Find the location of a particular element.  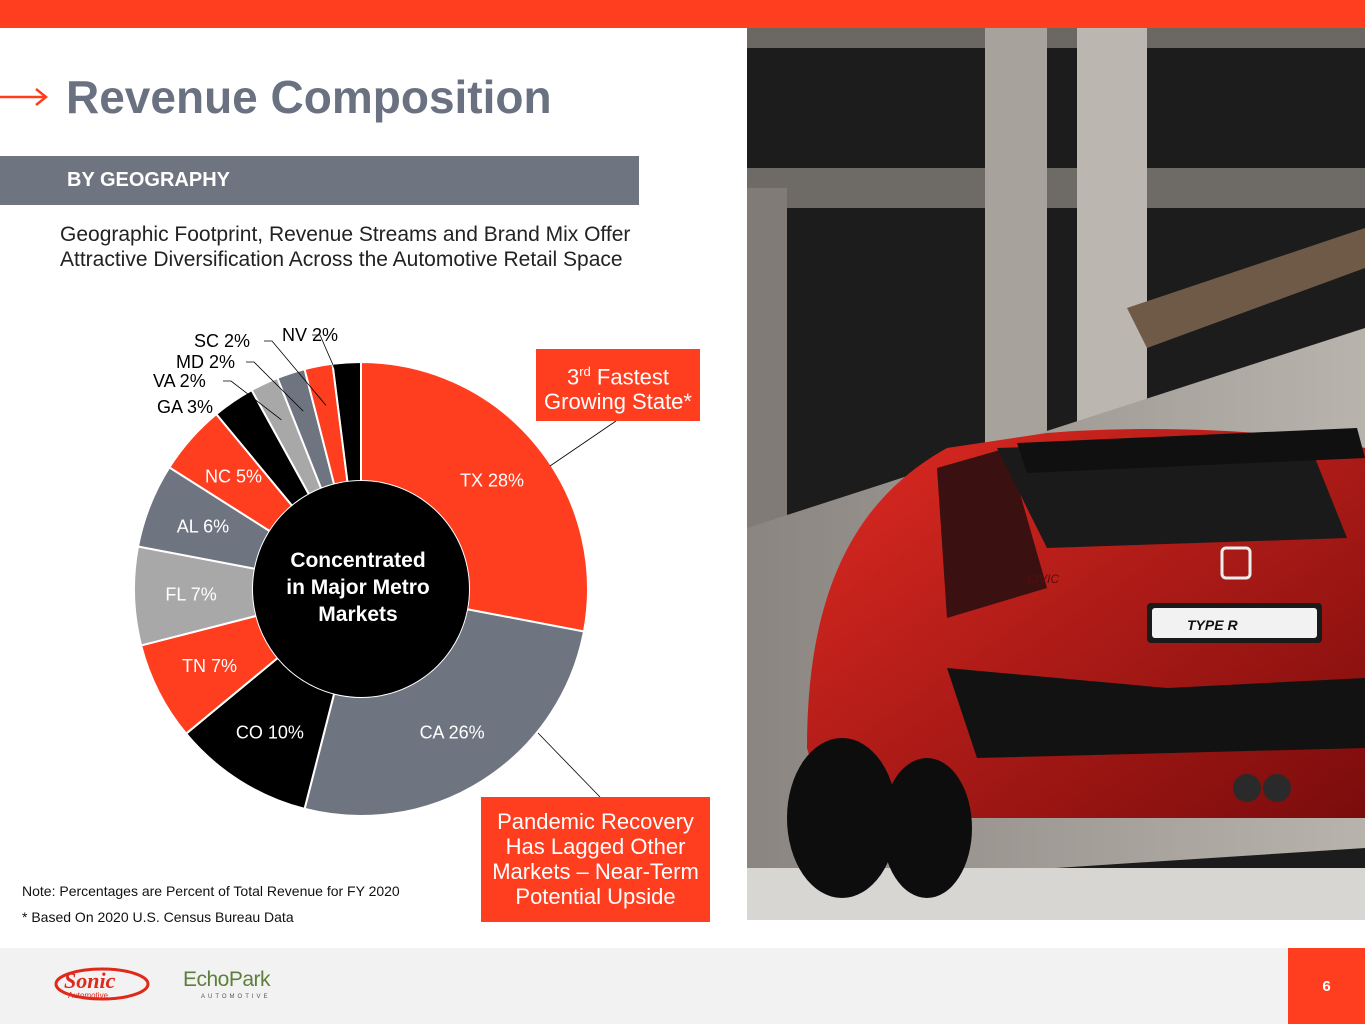

slice-label: CA 26% is located at coordinates (452, 733).